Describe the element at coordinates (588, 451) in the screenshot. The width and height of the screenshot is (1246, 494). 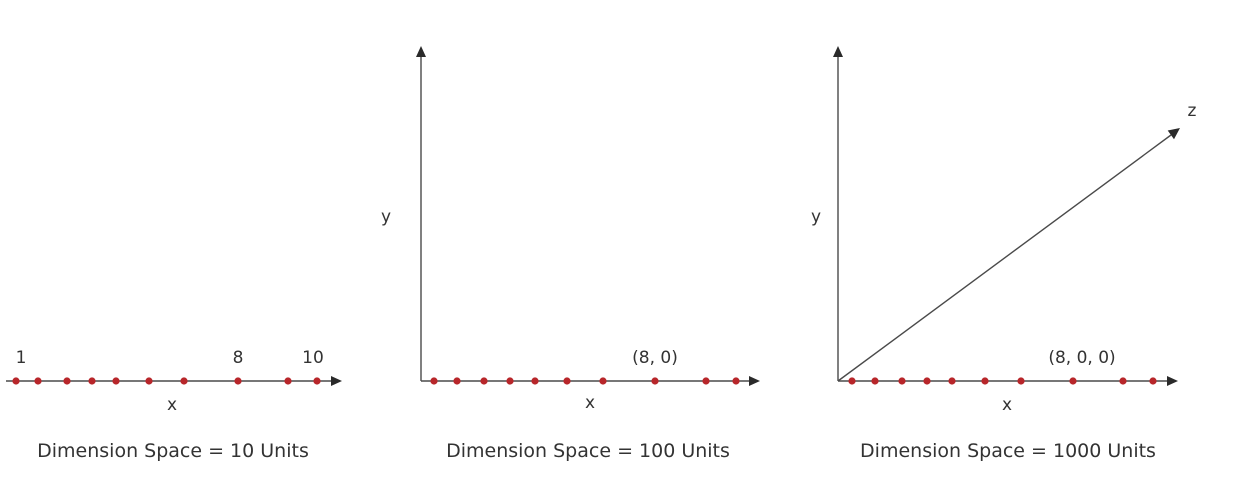
I see `panel-caption: Dimension Space = 100 Units` at that location.